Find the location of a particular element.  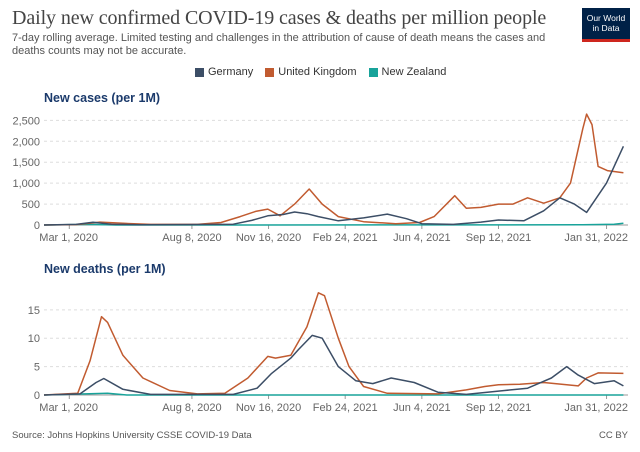

legend-item-united-kingdom: United Kingdom is located at coordinates (311, 72).